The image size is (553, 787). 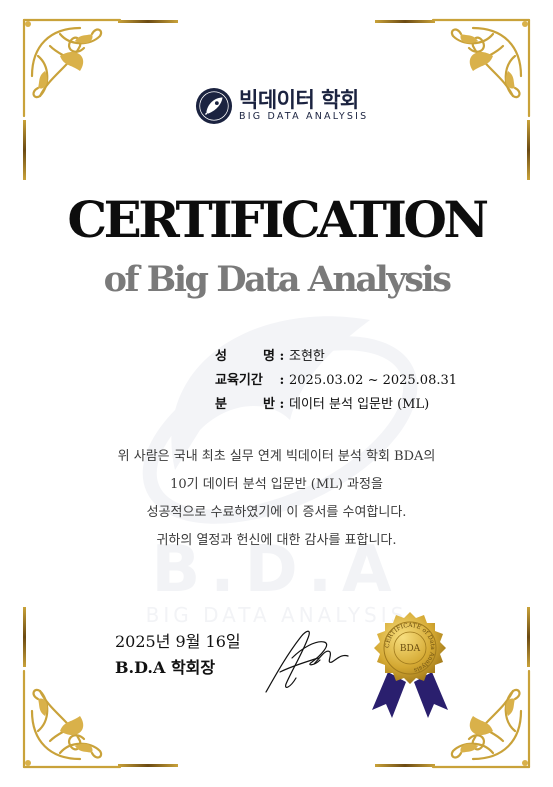 I want to click on org-name-ko: 빅데이터 학회, so click(x=299, y=100).